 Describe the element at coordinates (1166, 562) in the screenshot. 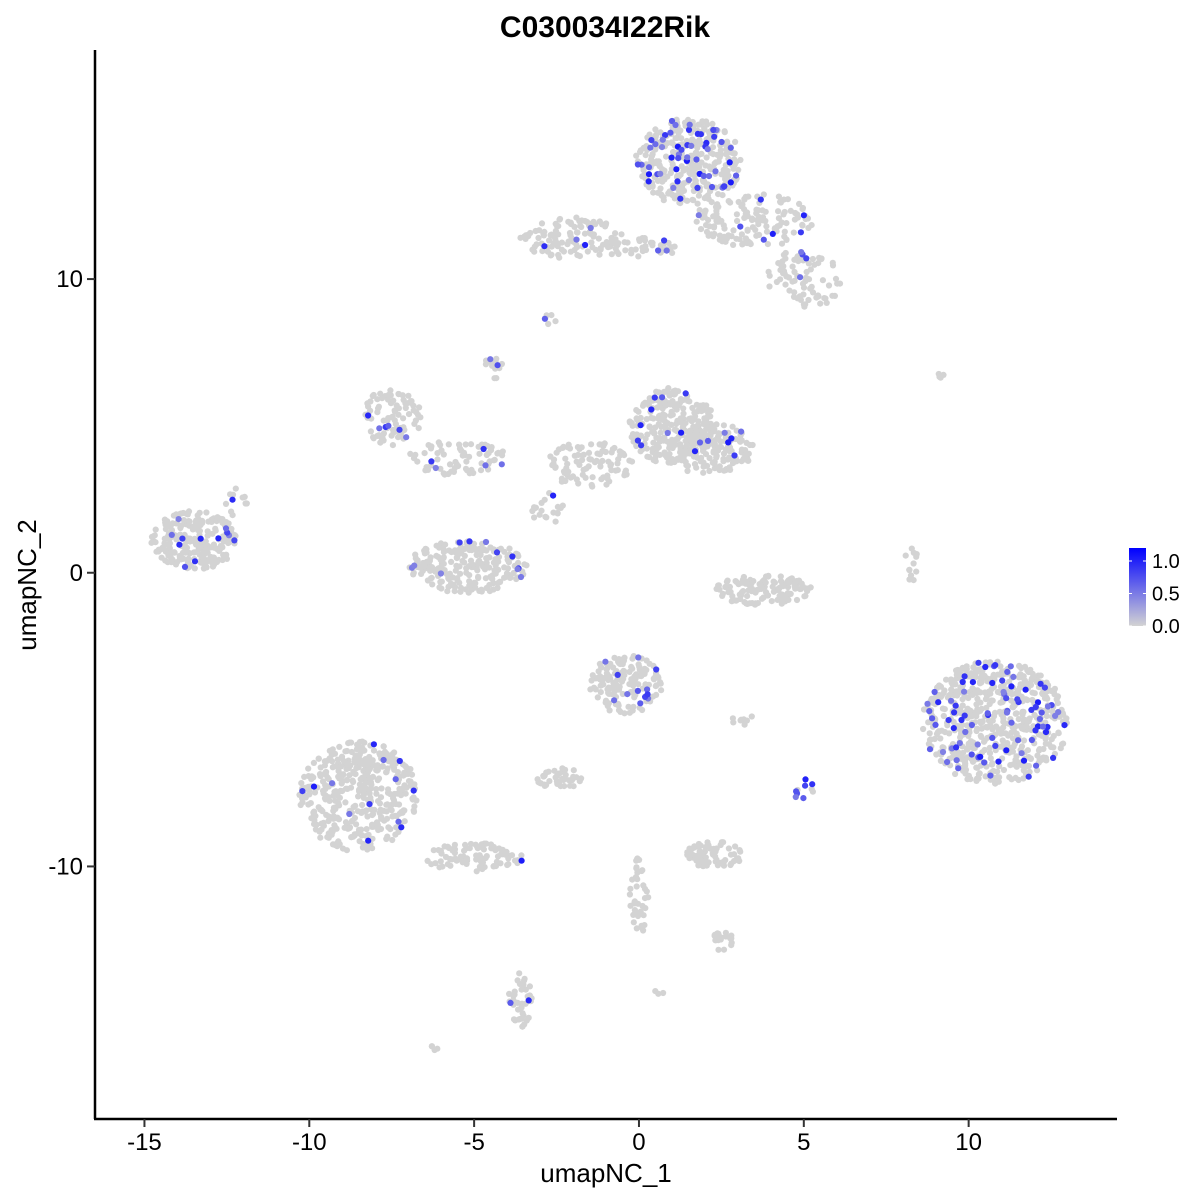

I see `legend-tick-label: 1.0` at that location.